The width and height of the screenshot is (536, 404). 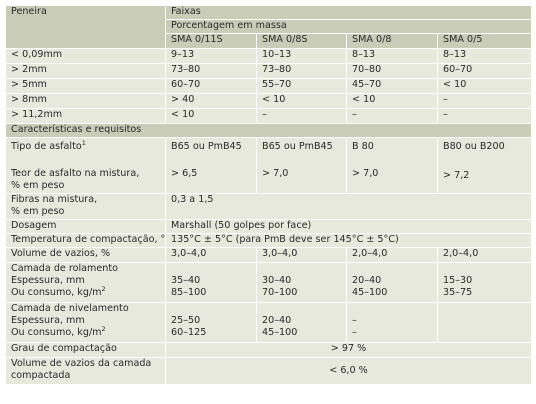 I want to click on asphalt-cell: B65 ou PmB45 > 6,5, so click(x=211, y=165).